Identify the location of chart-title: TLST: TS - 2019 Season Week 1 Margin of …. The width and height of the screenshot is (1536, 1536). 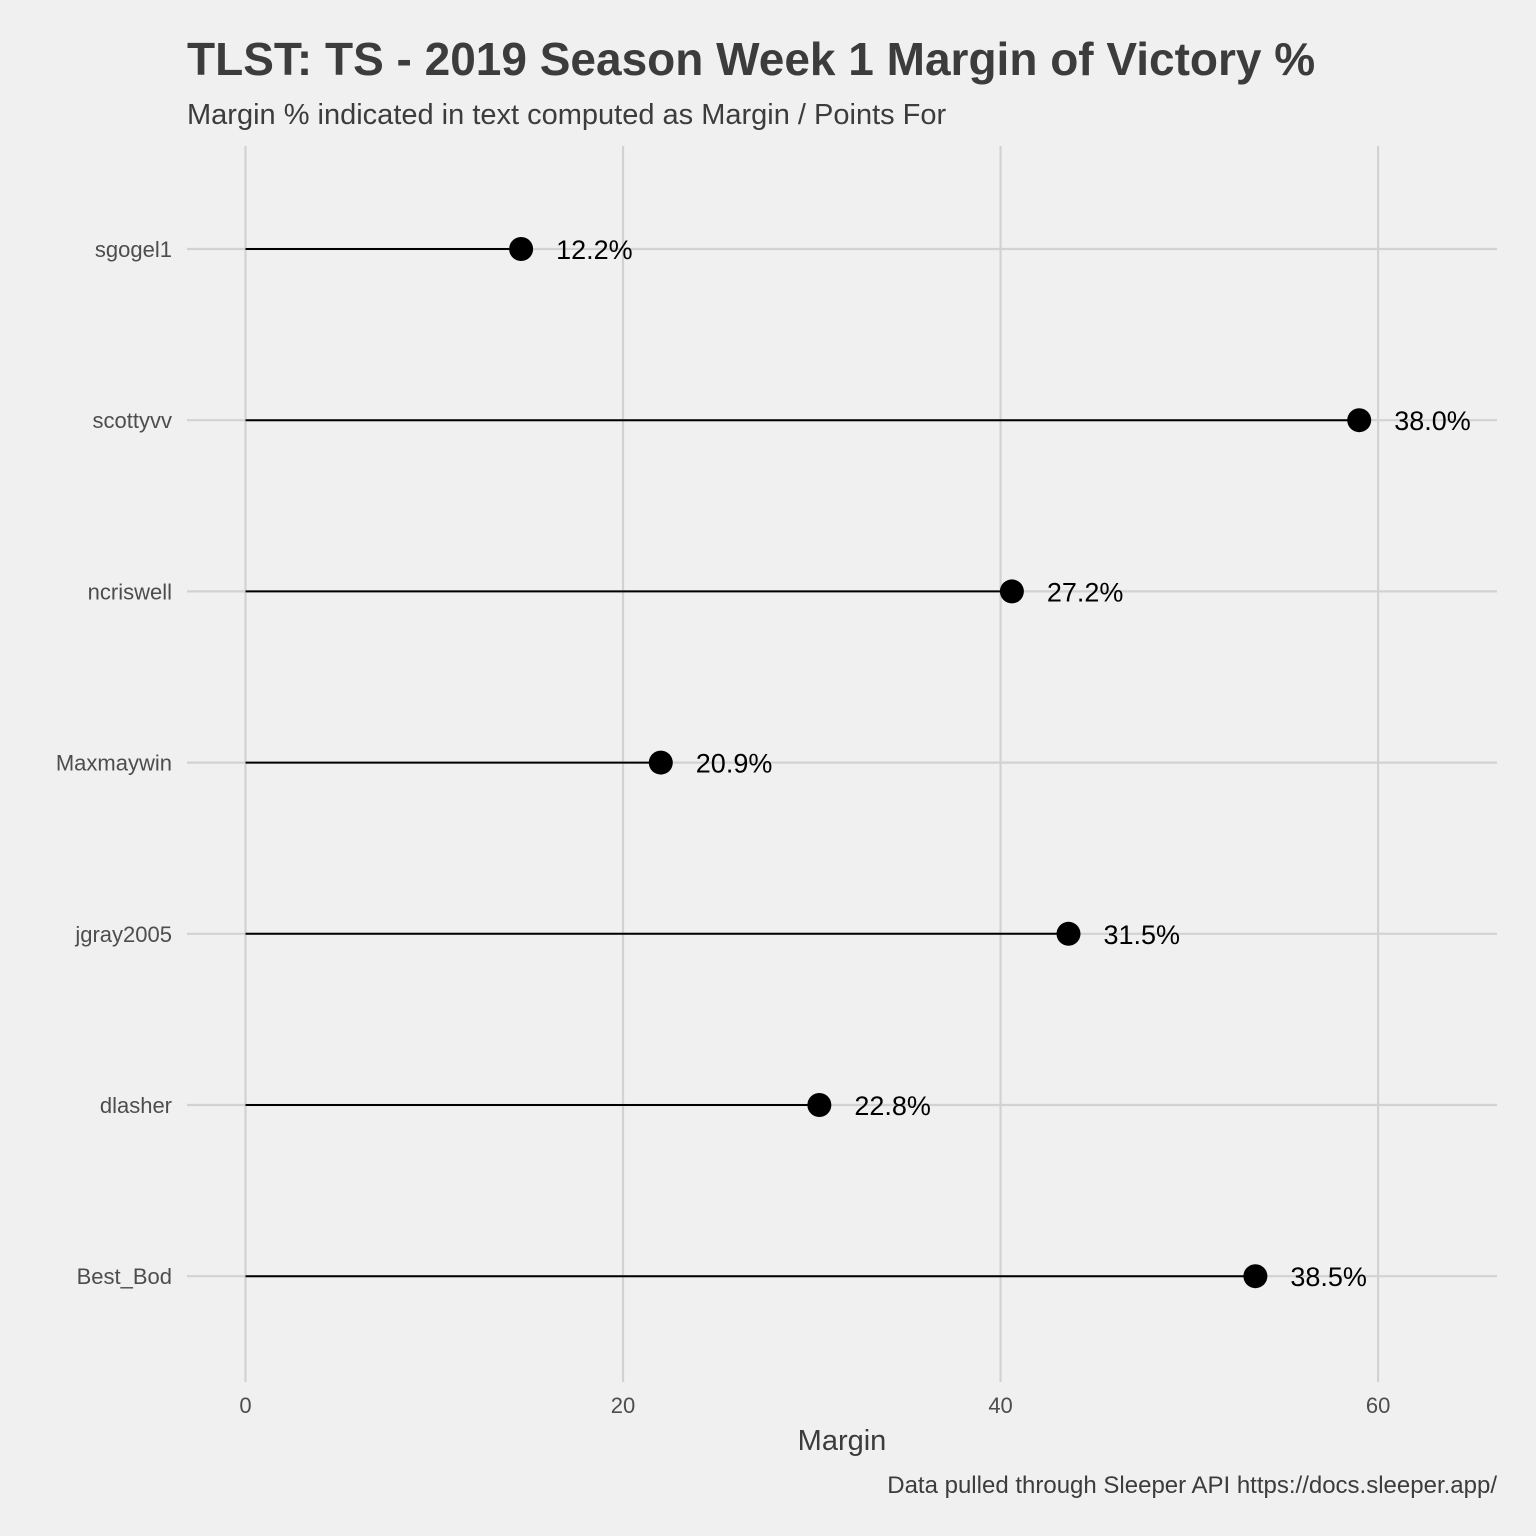
(751, 59).